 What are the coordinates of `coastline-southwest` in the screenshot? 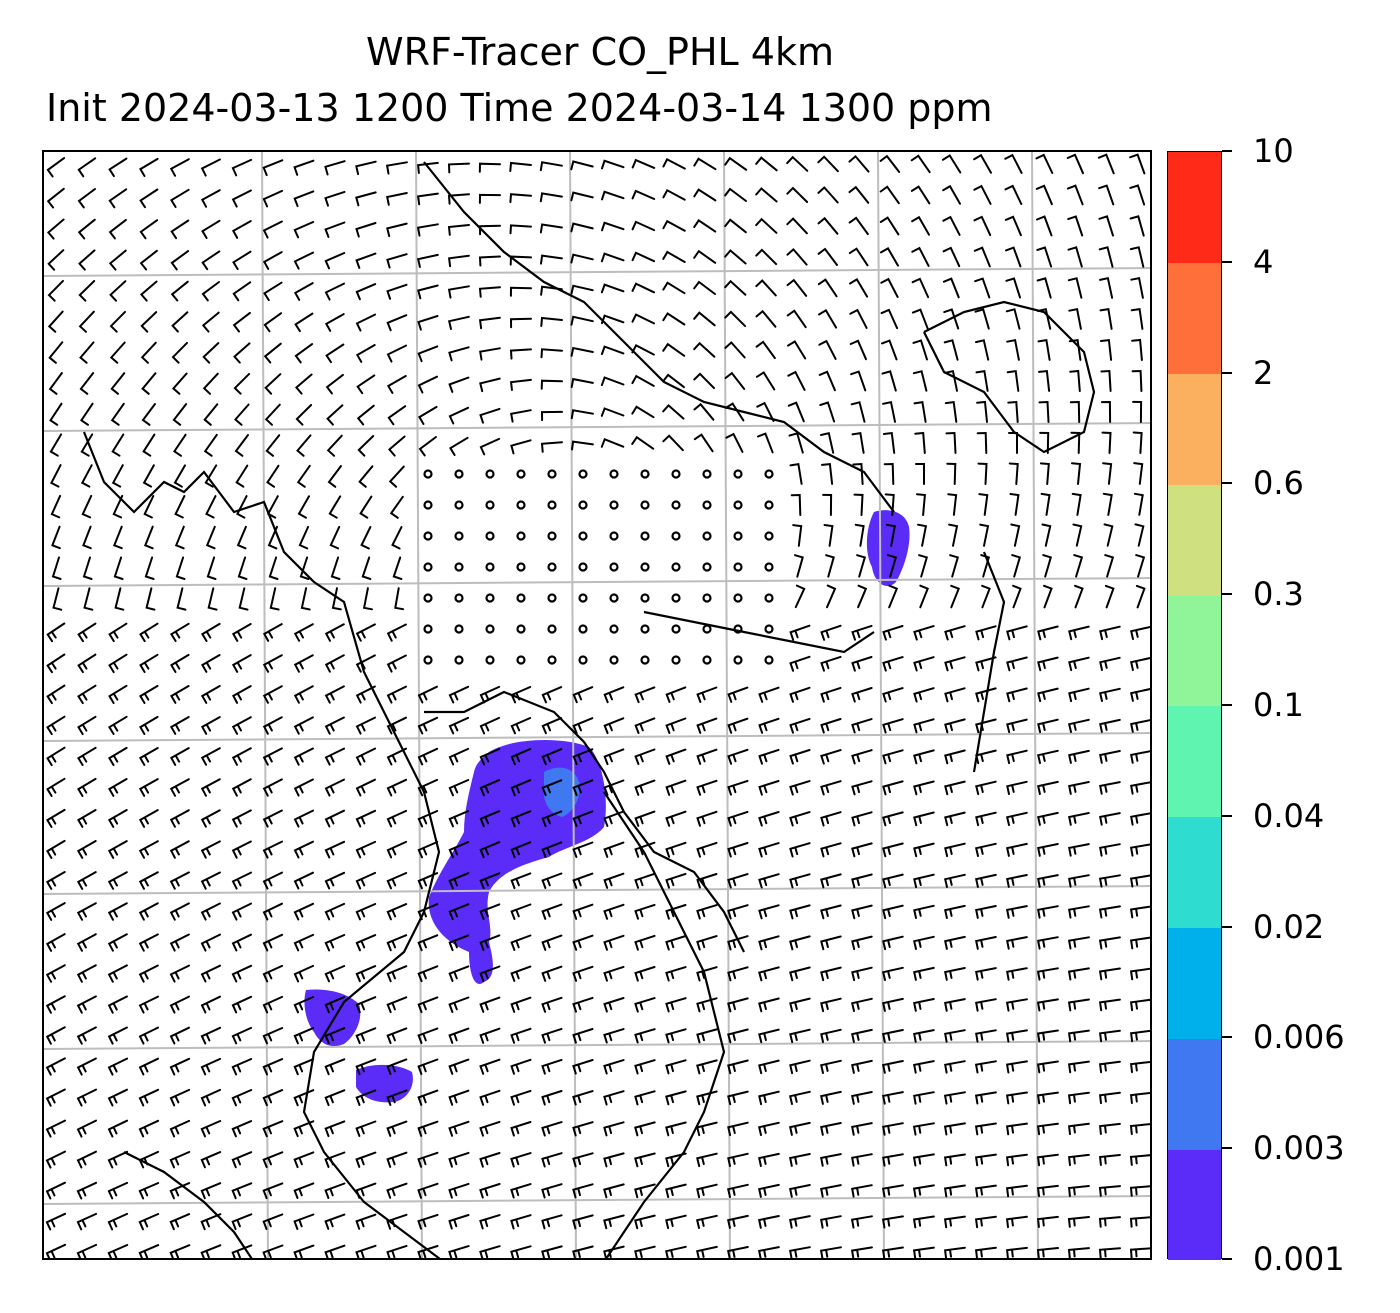 It's located at (188, 1204).